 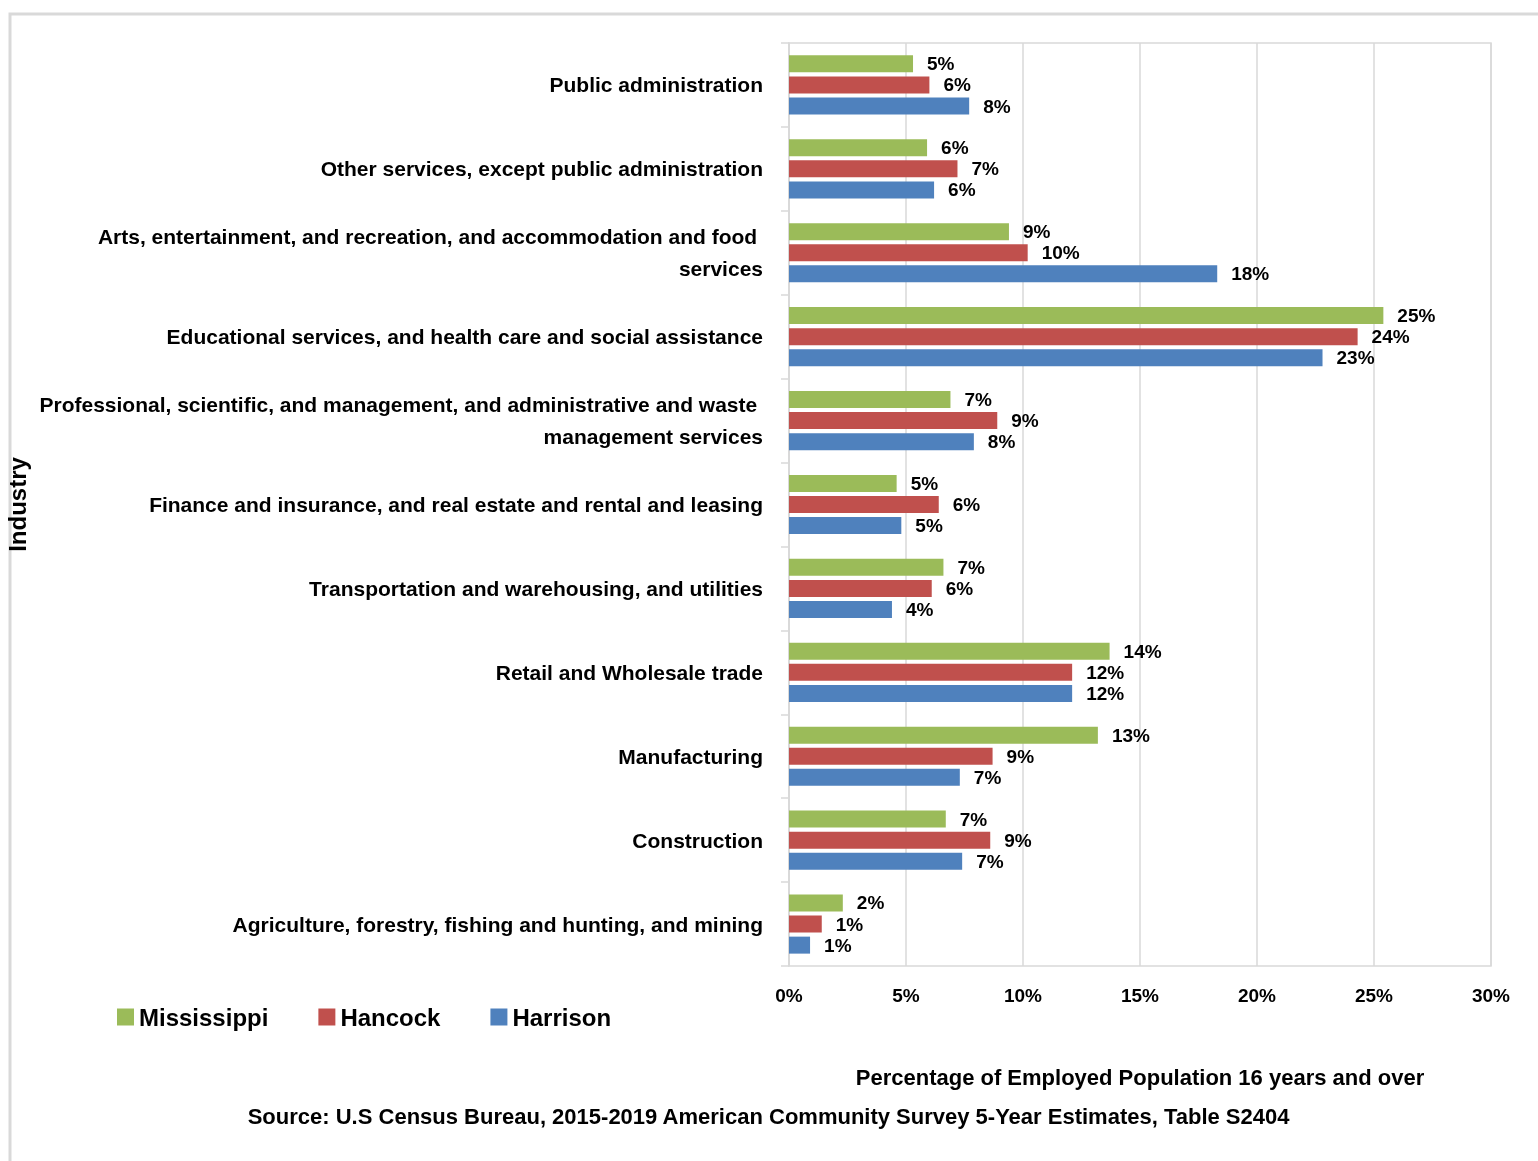 What do you see at coordinates (536, 588) in the screenshot?
I see `y-tick-label: Transportation and warehousing, and utilities` at bounding box center [536, 588].